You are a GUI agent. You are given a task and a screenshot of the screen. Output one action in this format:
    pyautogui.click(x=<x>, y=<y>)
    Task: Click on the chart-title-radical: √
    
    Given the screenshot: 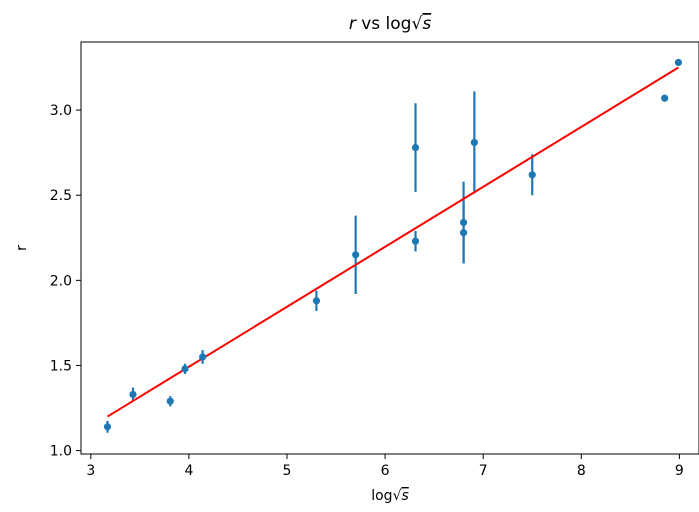 What is the action you would take?
    pyautogui.click(x=416, y=24)
    